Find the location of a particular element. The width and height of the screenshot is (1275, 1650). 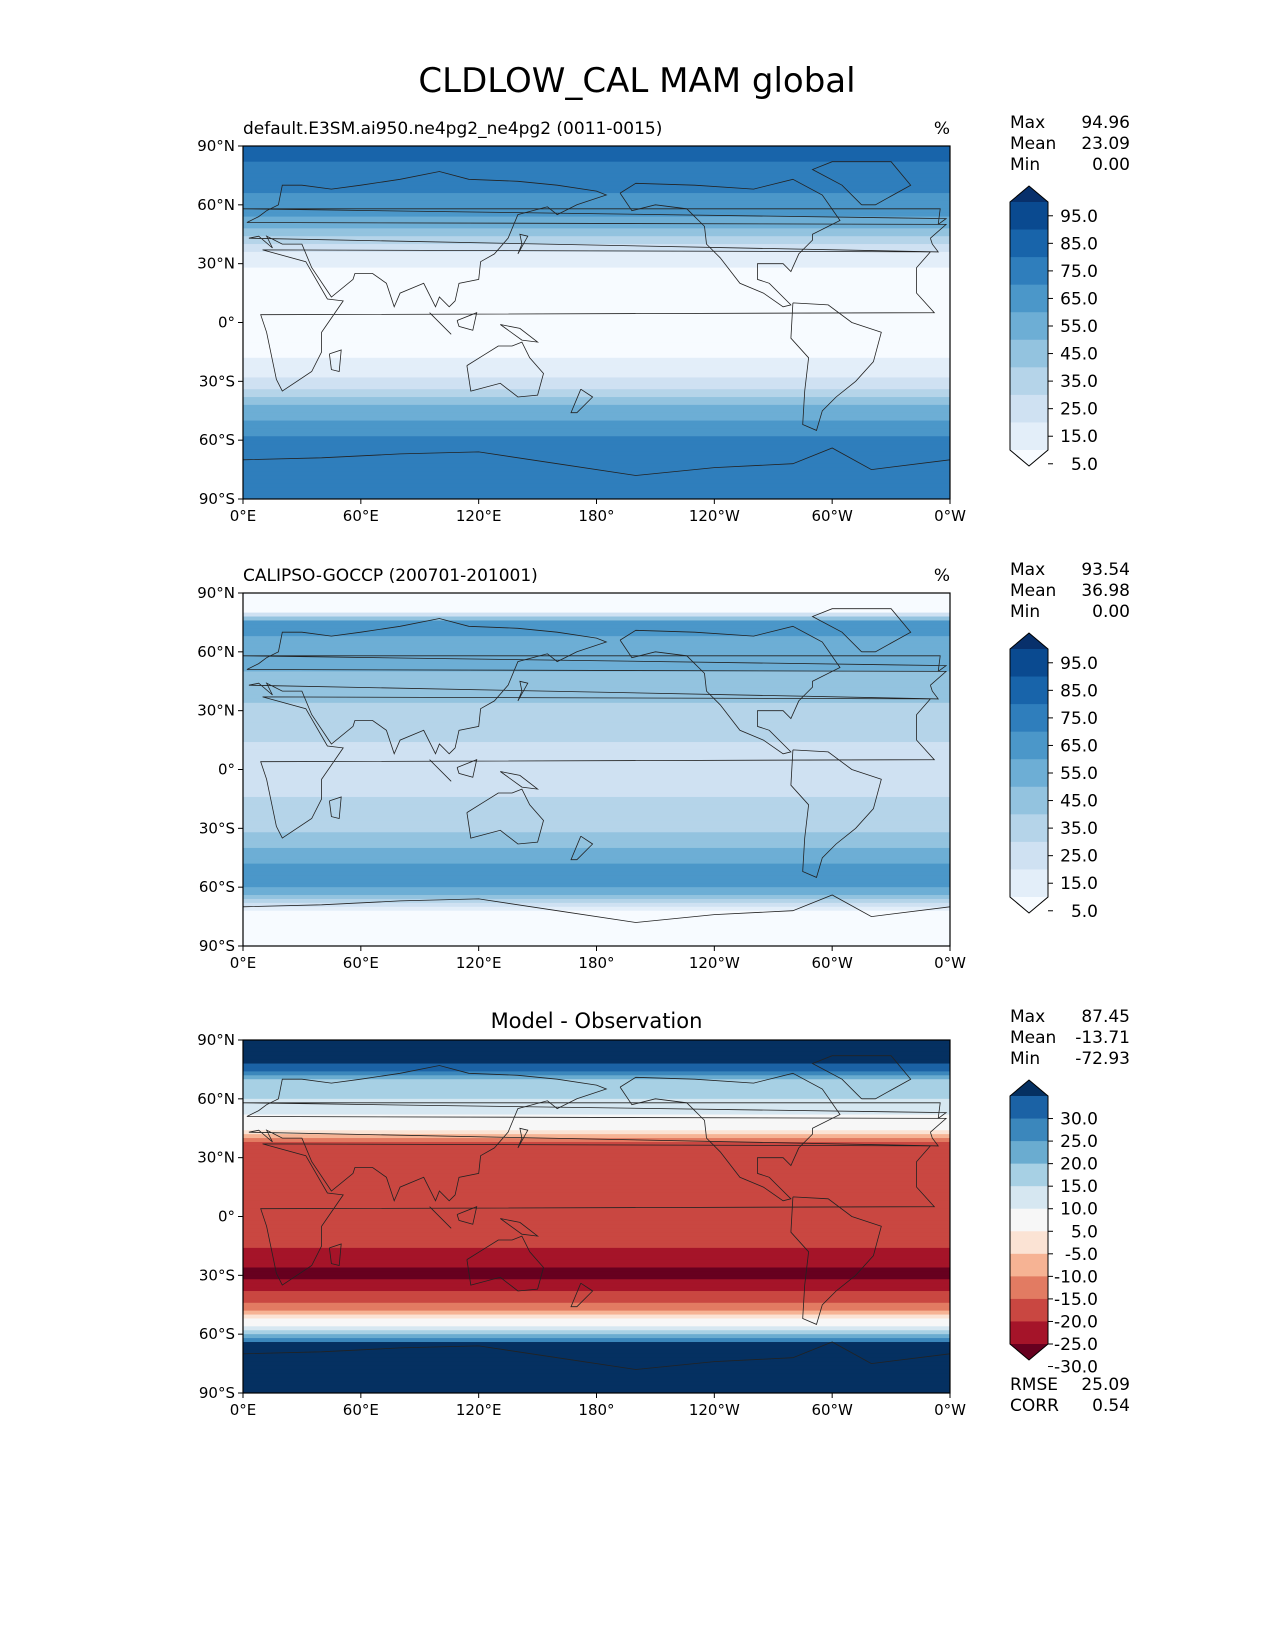

lat-tick-label: 0° is located at coordinates (226, 770).